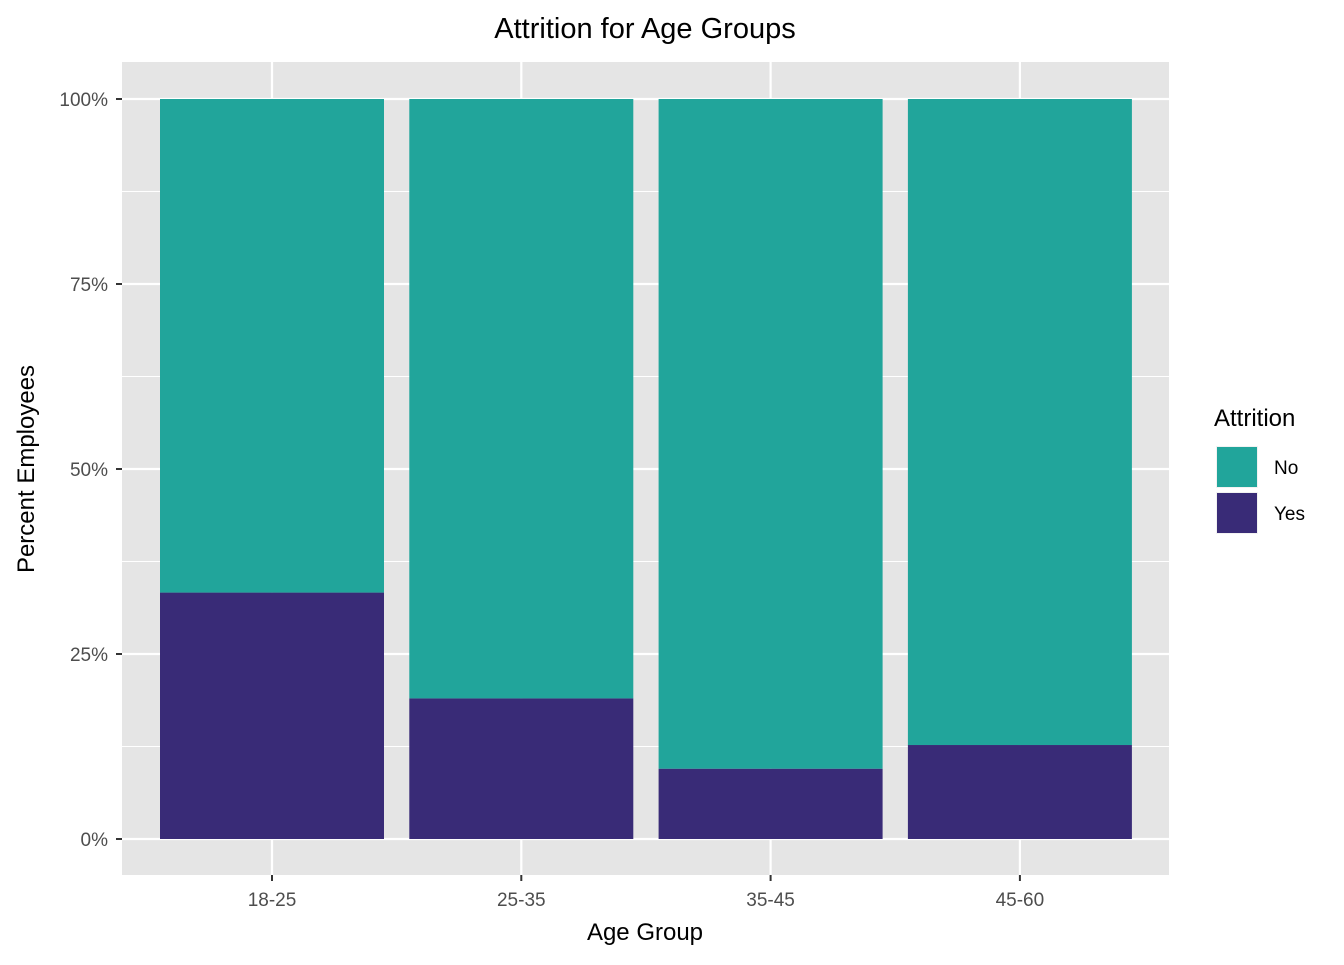  Describe the element at coordinates (1237, 513) in the screenshot. I see `legend-swatch-yes` at that location.